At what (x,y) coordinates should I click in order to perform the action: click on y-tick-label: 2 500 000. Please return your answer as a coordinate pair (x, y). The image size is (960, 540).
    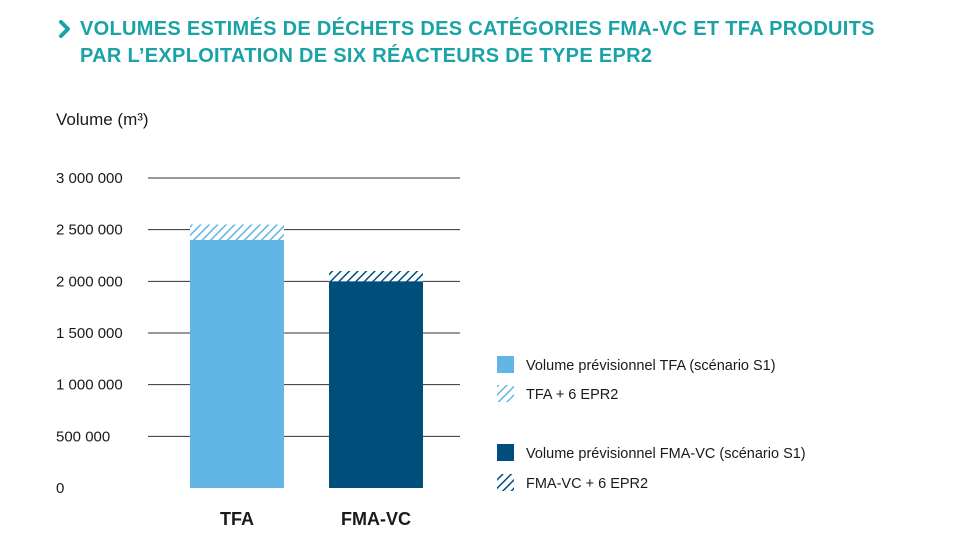
    Looking at the image, I should click on (89, 230).